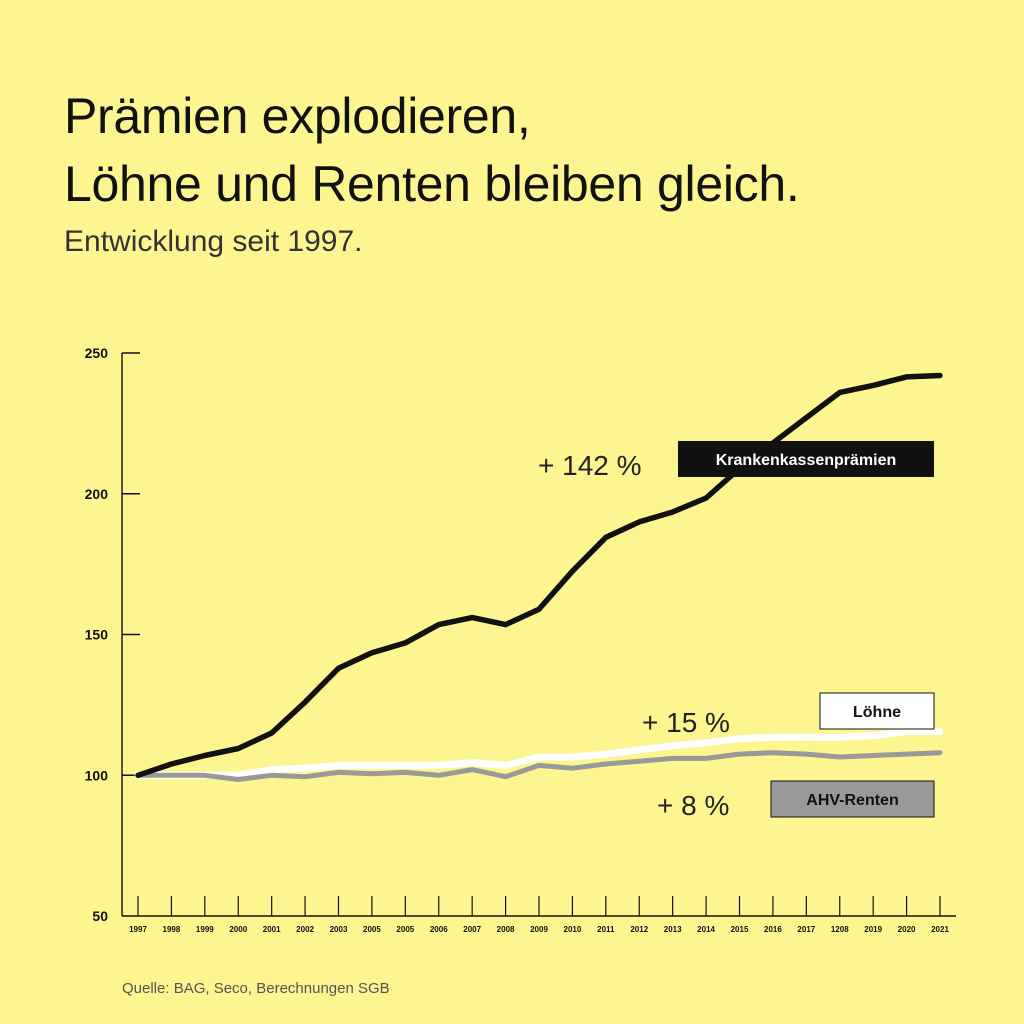 This screenshot has width=1024, height=1024. Describe the element at coordinates (439, 929) in the screenshot. I see `x-tick-label: 2006` at that location.